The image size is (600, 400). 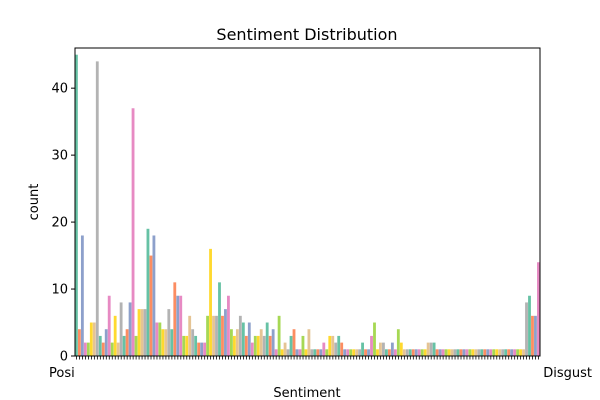 I want to click on x-tick-label: Posi, so click(x=62, y=373).